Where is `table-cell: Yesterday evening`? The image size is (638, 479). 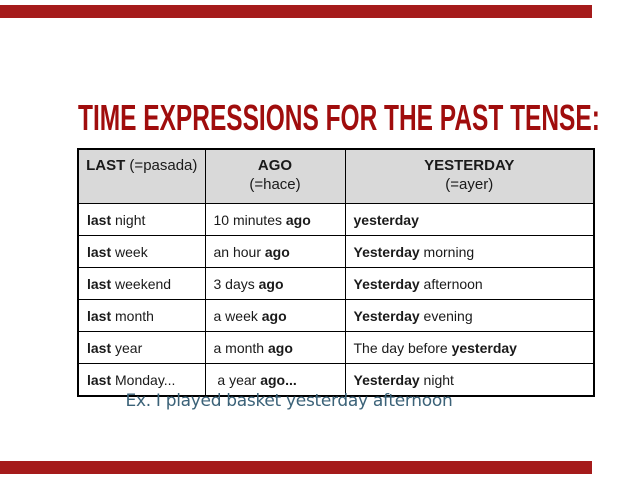
table-cell: Yesterday evening is located at coordinates (469, 315).